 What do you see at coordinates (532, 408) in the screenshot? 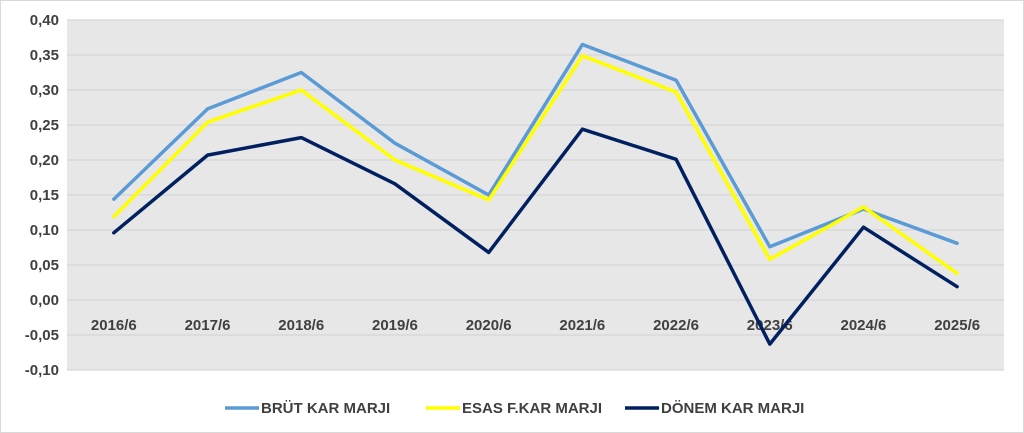
I see `legend-label: ESAS F.KAR MARJI` at bounding box center [532, 408].